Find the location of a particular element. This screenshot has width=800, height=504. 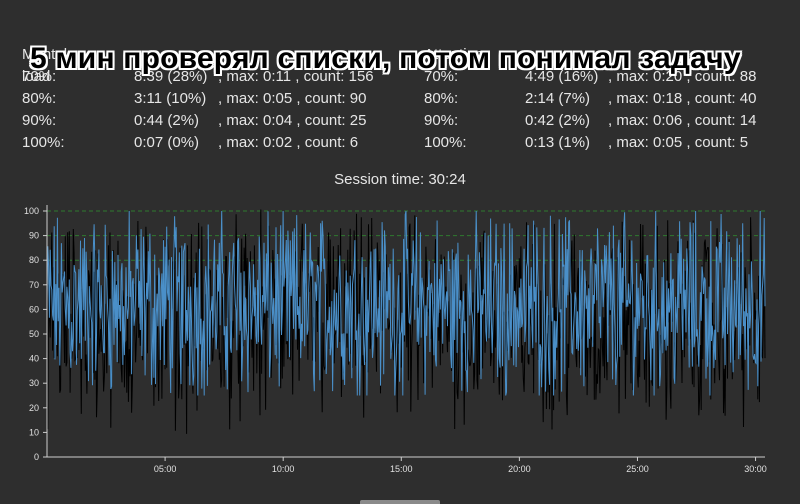

x-tick-label: 10:00 is located at coordinates (283, 469).